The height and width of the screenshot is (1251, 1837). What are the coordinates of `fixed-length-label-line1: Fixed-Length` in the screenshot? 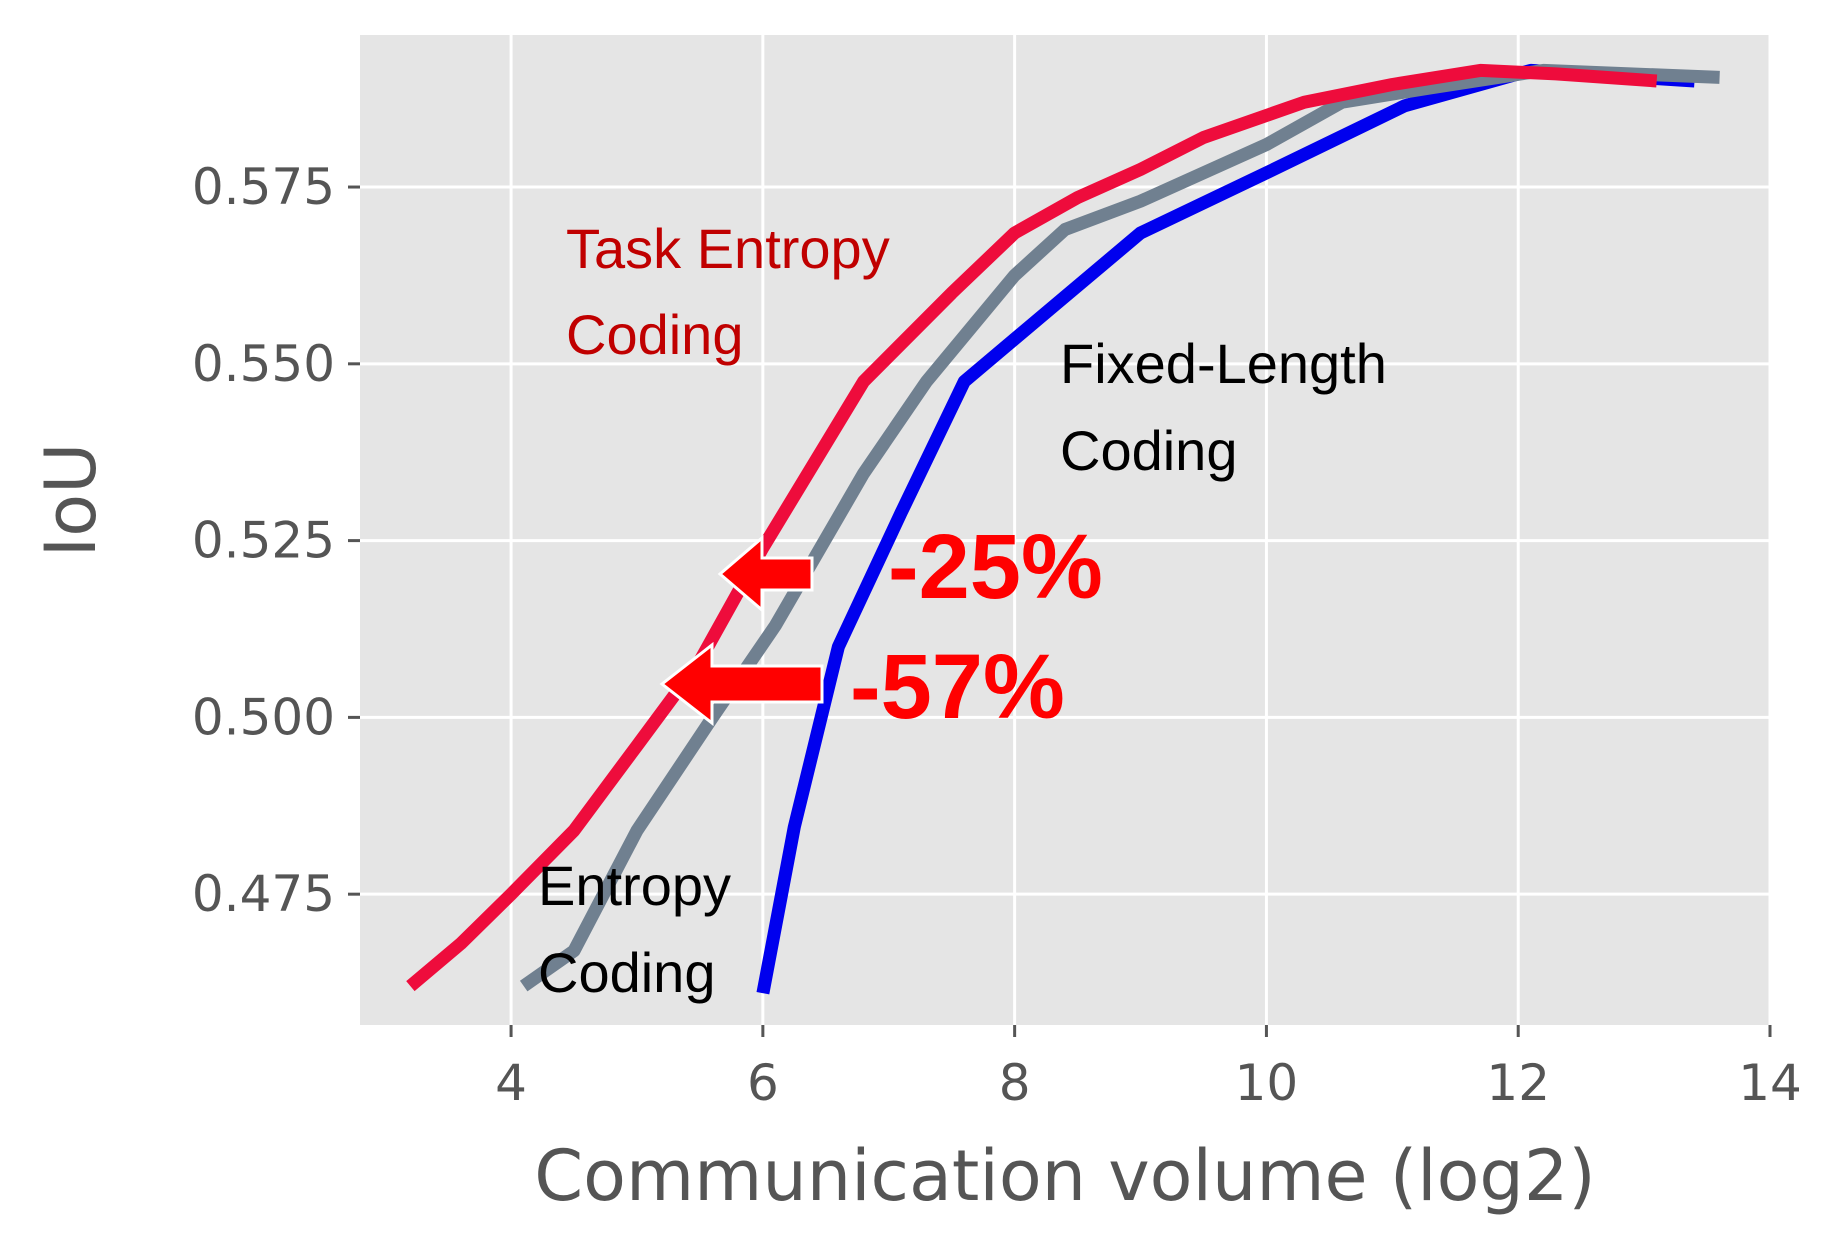 It's located at (1223, 363).